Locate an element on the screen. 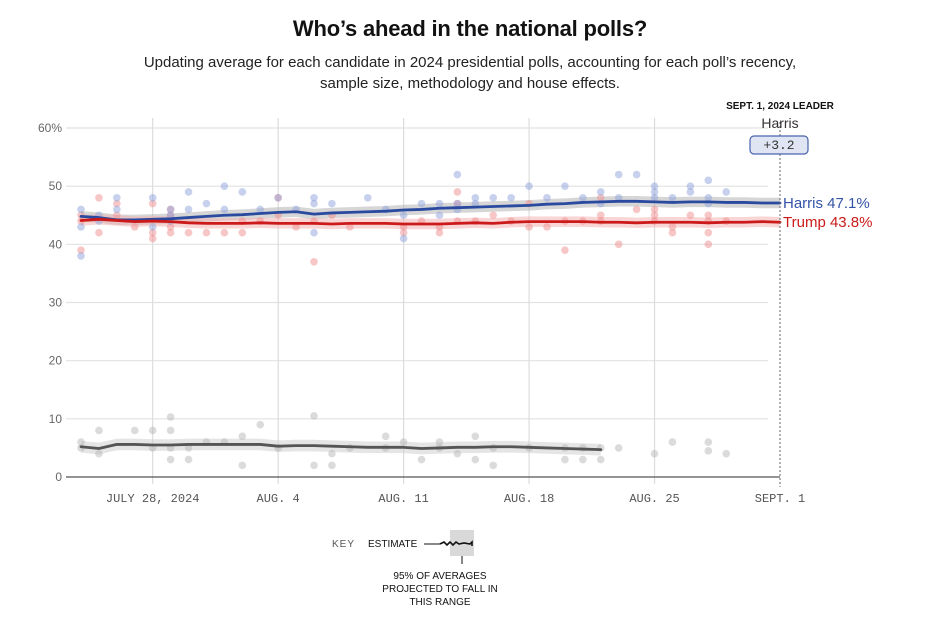 The width and height of the screenshot is (940, 631). y-axis-ticks: 0 10 20 30 40 50 60% is located at coordinates (50, 302).